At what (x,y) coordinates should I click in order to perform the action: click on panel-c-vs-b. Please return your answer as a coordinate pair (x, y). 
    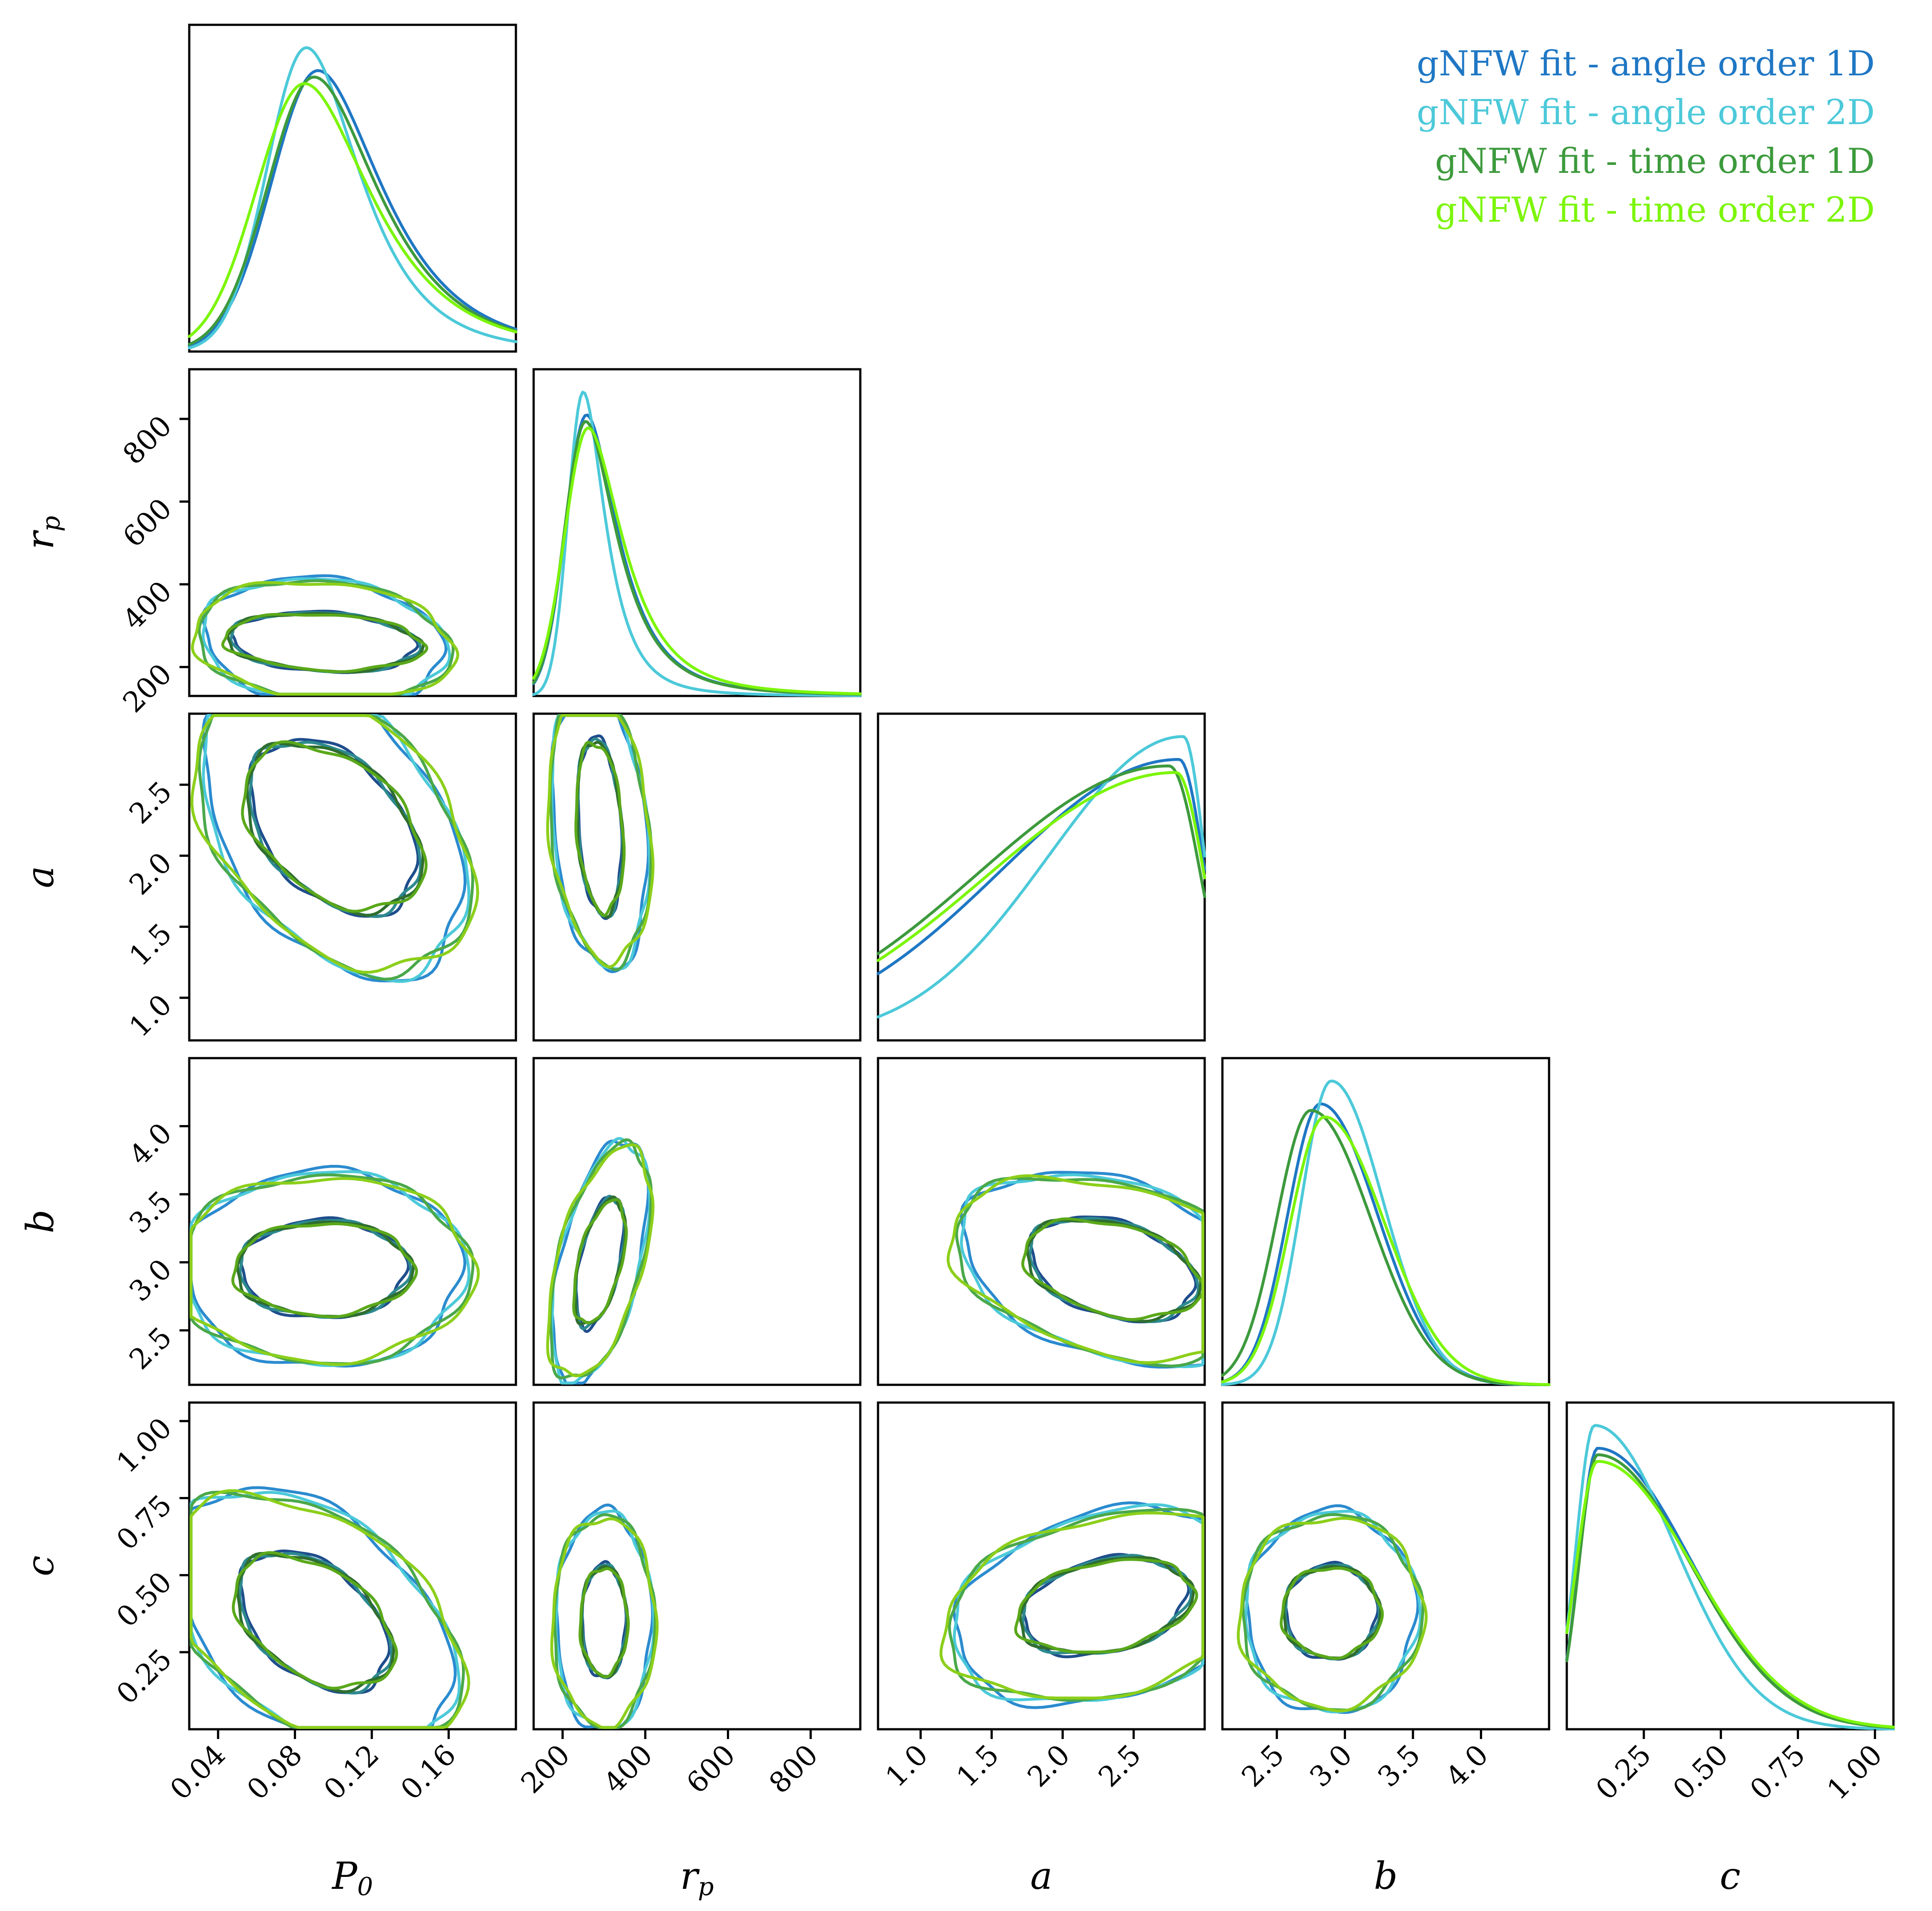
    Looking at the image, I should click on (1385, 1566).